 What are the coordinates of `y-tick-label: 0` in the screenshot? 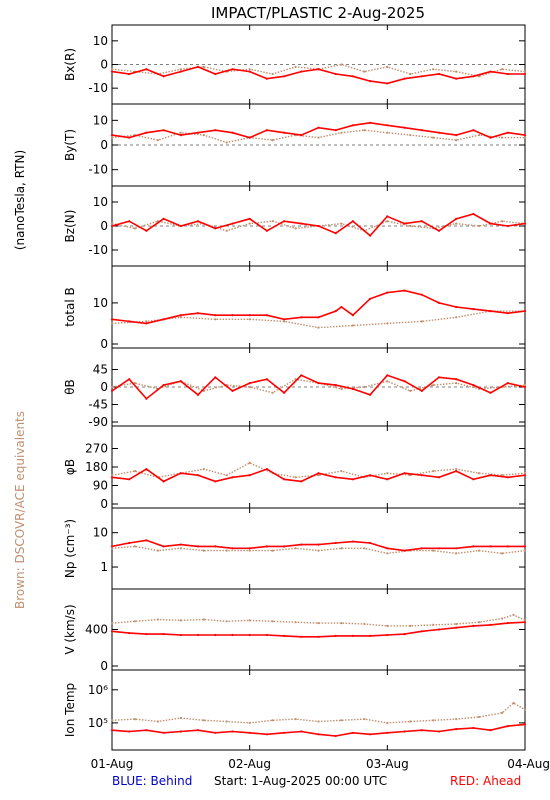 It's located at (104, 666).